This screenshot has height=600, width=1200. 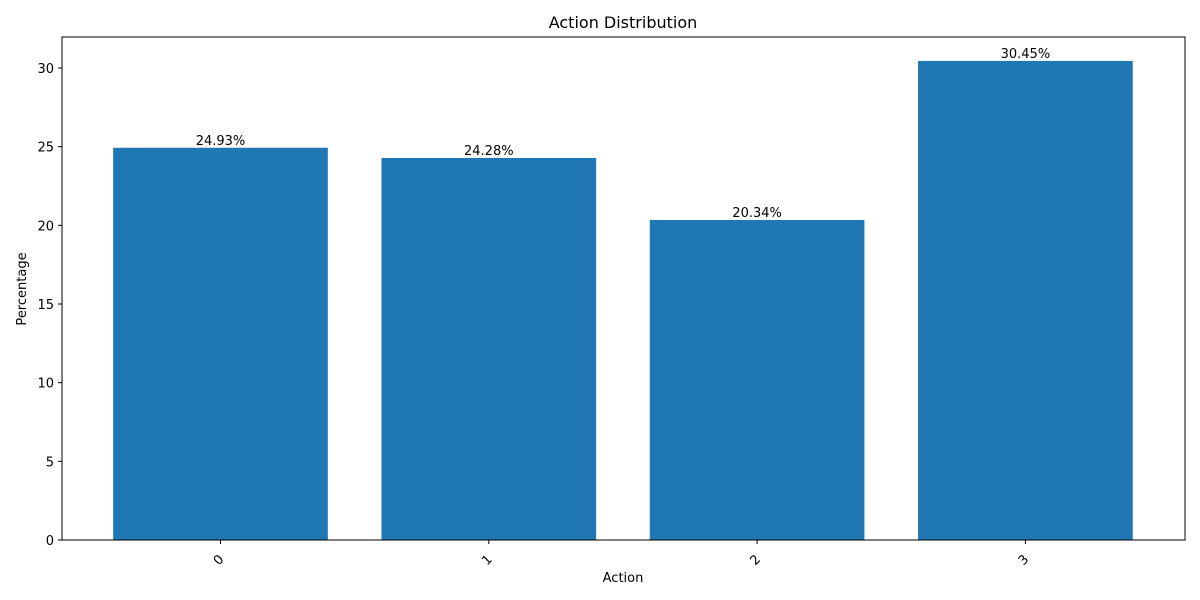 I want to click on y-tick-label: 0, so click(x=50, y=541).